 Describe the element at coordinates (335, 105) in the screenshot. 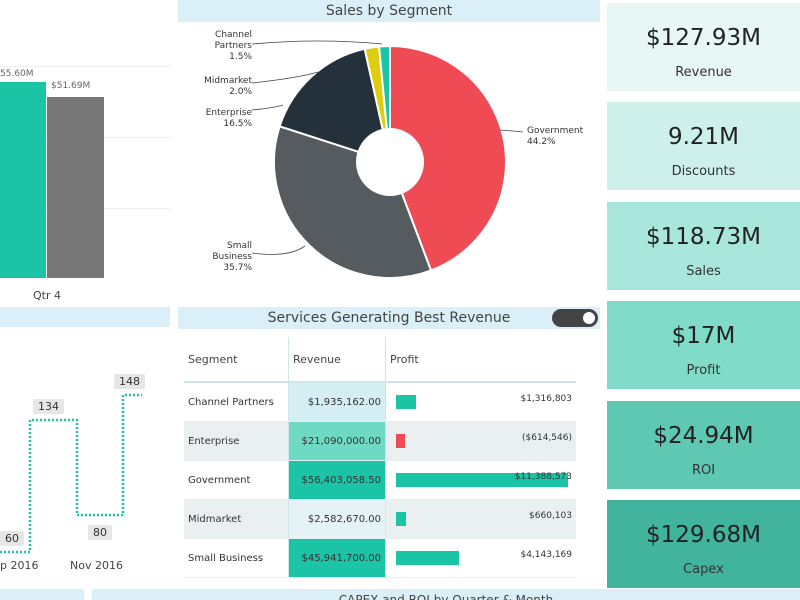

I see `pie-slice-enterprise` at that location.